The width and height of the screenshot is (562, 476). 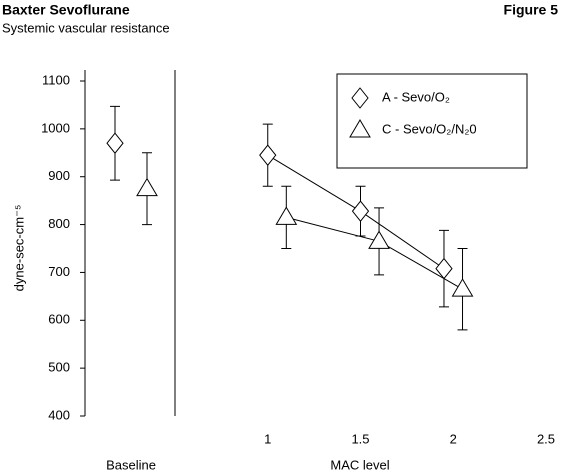 What do you see at coordinates (531, 10) in the screenshot?
I see `figure-label: Figure 5` at bounding box center [531, 10].